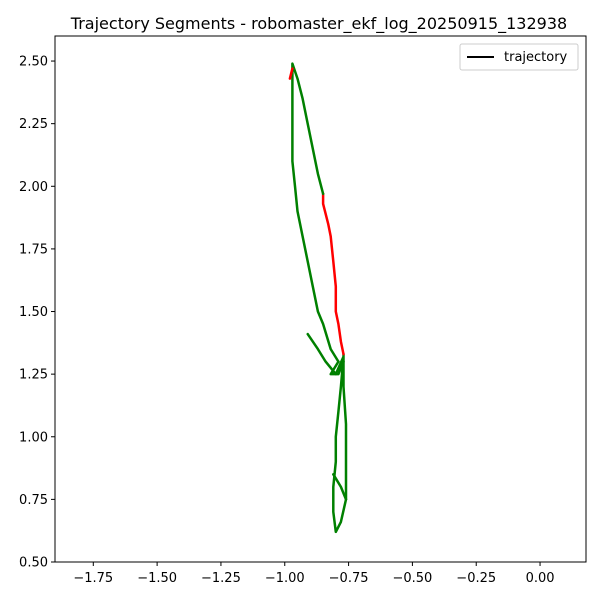 The image size is (600, 600). Describe the element at coordinates (221, 578) in the screenshot. I see `x-tick-label: −1.25` at that location.